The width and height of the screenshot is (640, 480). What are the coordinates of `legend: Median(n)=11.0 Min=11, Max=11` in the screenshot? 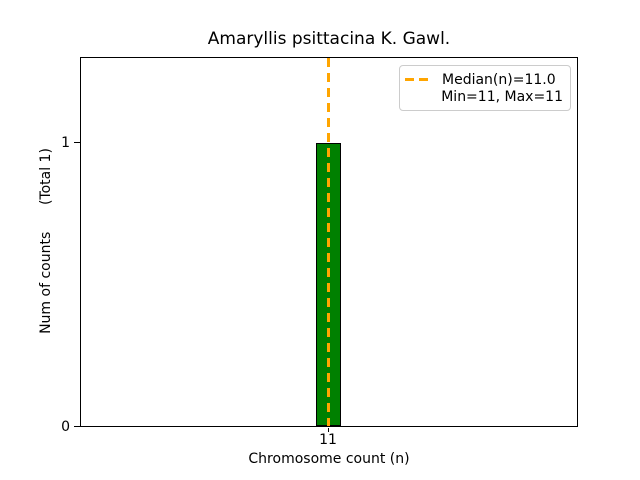 It's located at (485, 88).